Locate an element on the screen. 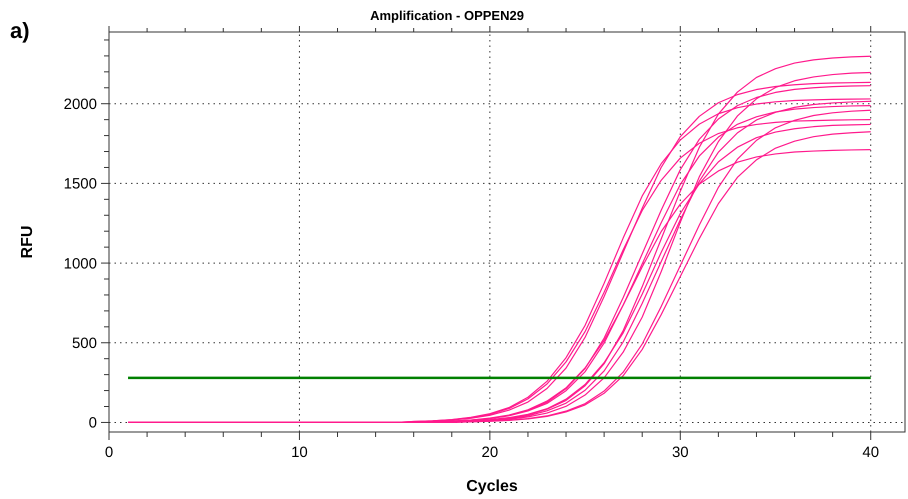 This screenshot has height=499, width=908. y-tick-label: 2000 is located at coordinates (80, 104).